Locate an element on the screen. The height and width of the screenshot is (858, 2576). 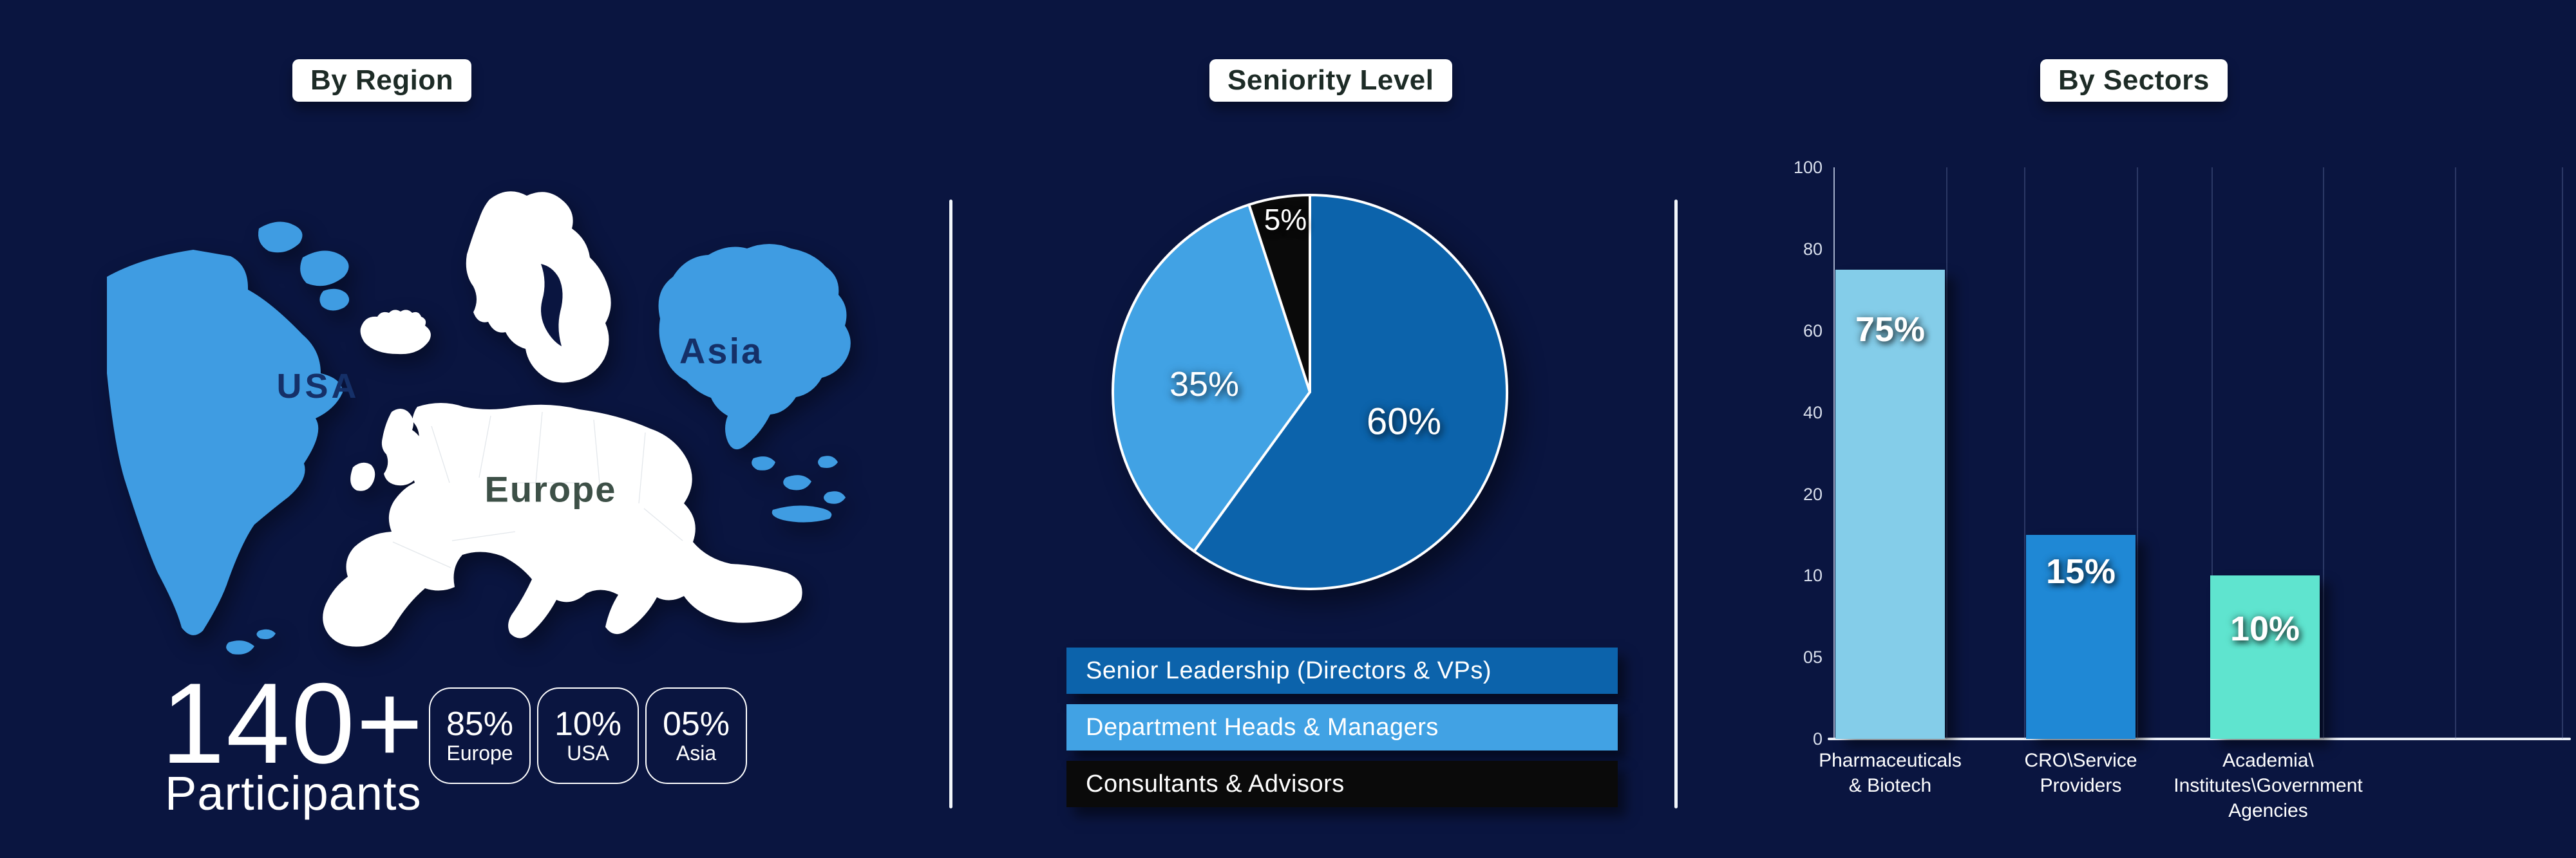
category-line: & Biotech is located at coordinates (1890, 785).